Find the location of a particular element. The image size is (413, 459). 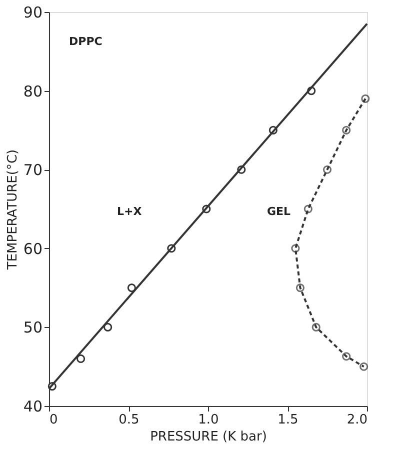

x-tick-label: 2.0 is located at coordinates (357, 420).